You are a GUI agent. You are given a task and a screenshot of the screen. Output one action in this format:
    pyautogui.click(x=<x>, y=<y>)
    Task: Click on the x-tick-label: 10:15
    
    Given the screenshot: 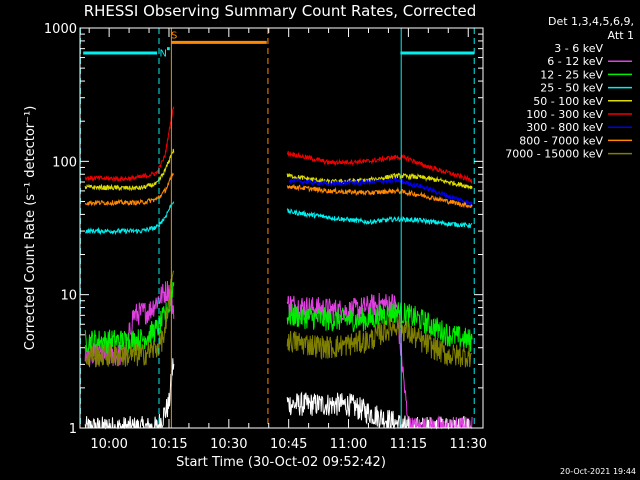 What is the action you would take?
    pyautogui.click(x=168, y=444)
    